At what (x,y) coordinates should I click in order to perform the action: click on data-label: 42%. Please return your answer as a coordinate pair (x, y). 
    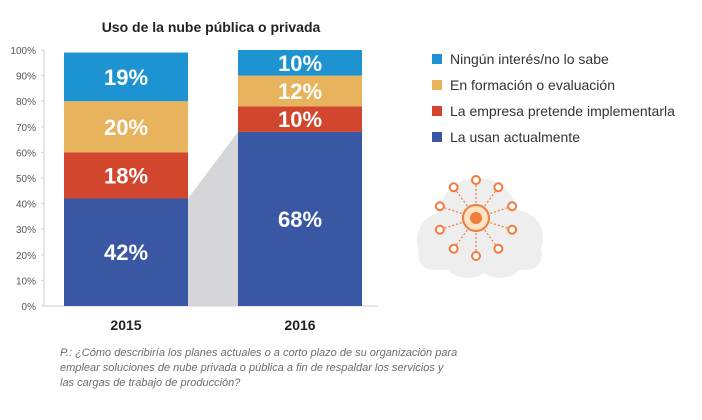
    Looking at the image, I should click on (126, 252).